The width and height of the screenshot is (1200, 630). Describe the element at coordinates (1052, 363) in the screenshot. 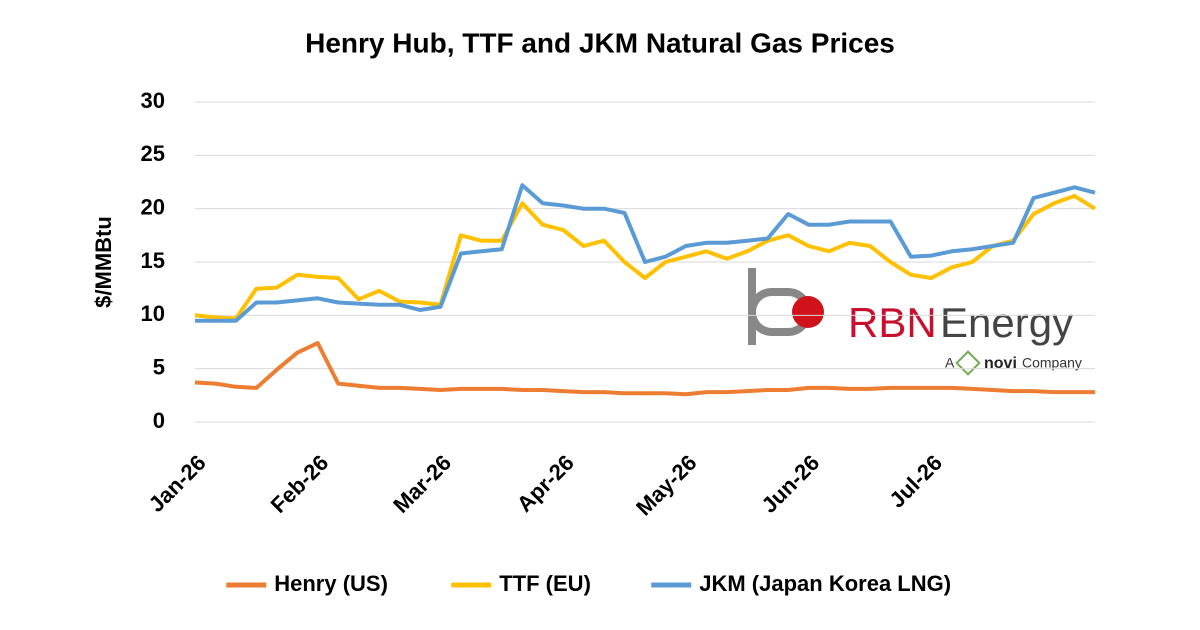

I see `logo-tagline-post: Company` at that location.